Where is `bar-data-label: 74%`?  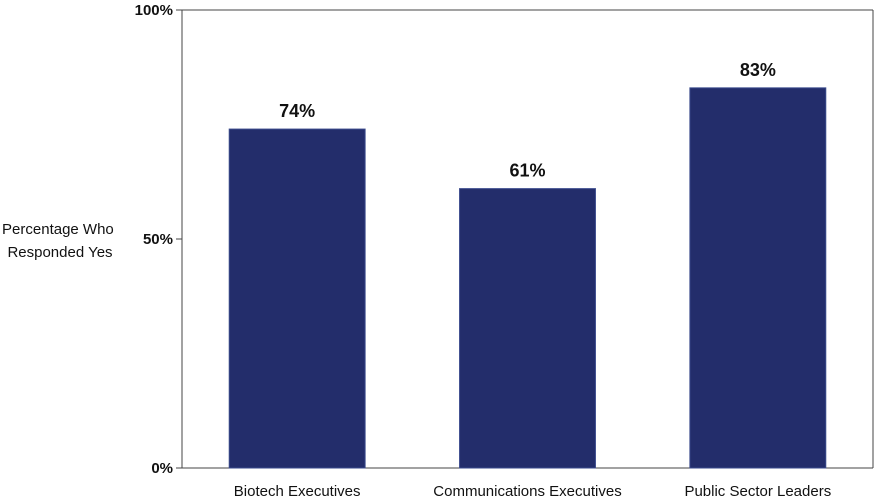 bar-data-label: 74% is located at coordinates (297, 111).